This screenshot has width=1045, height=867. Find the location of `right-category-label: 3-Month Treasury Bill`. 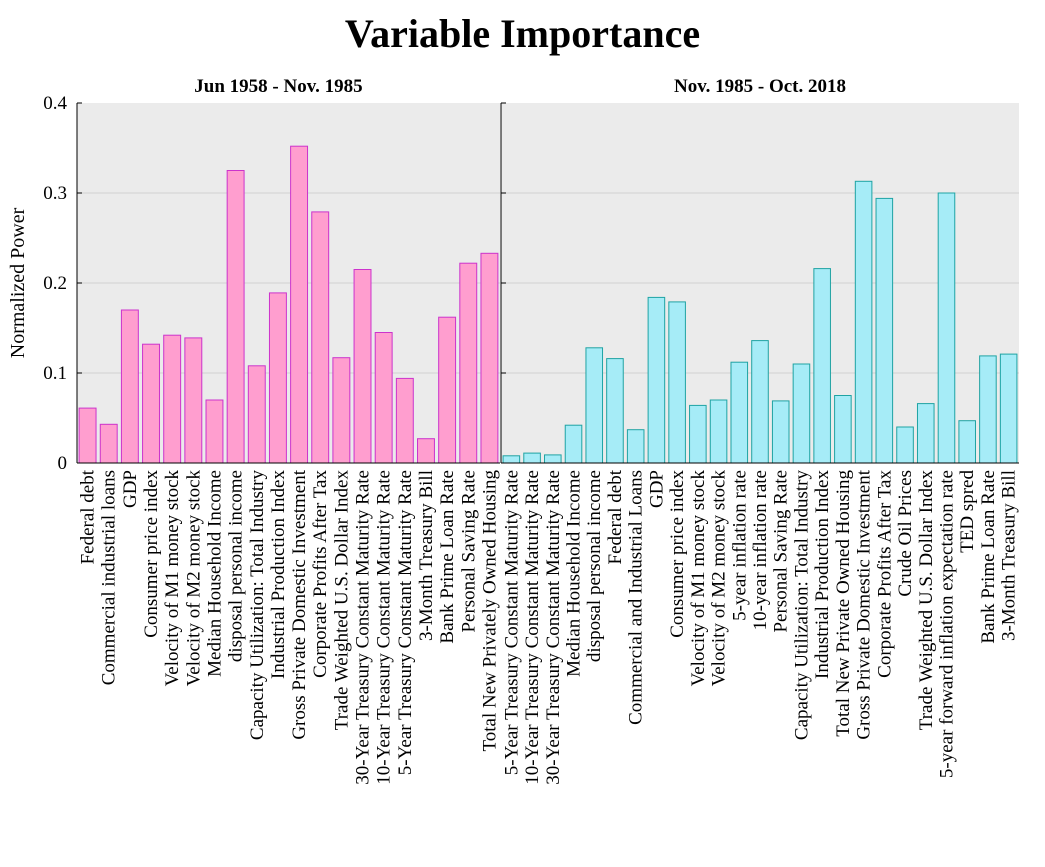

right-category-label: 3-Month Treasury Bill is located at coordinates (1009, 555).